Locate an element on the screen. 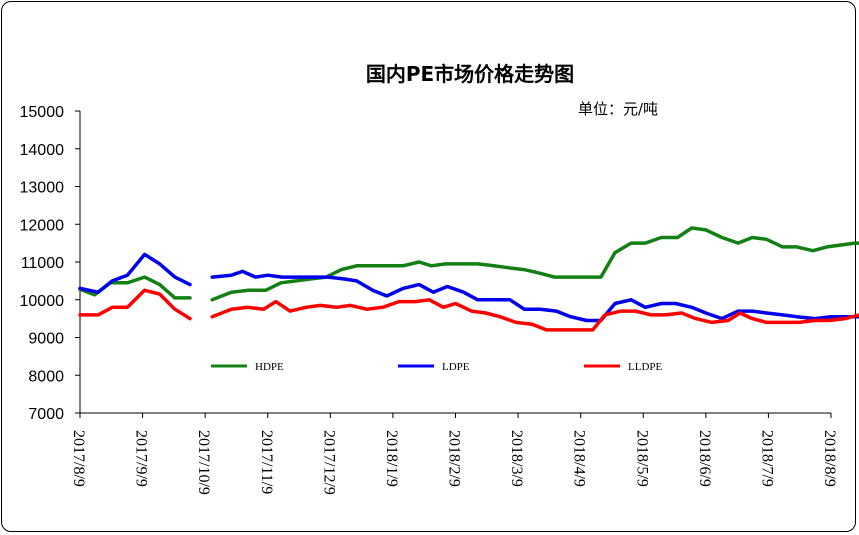 Image resolution: width=859 pixels, height=535 pixels. y-tick-label: 14000 is located at coordinates (42, 150).